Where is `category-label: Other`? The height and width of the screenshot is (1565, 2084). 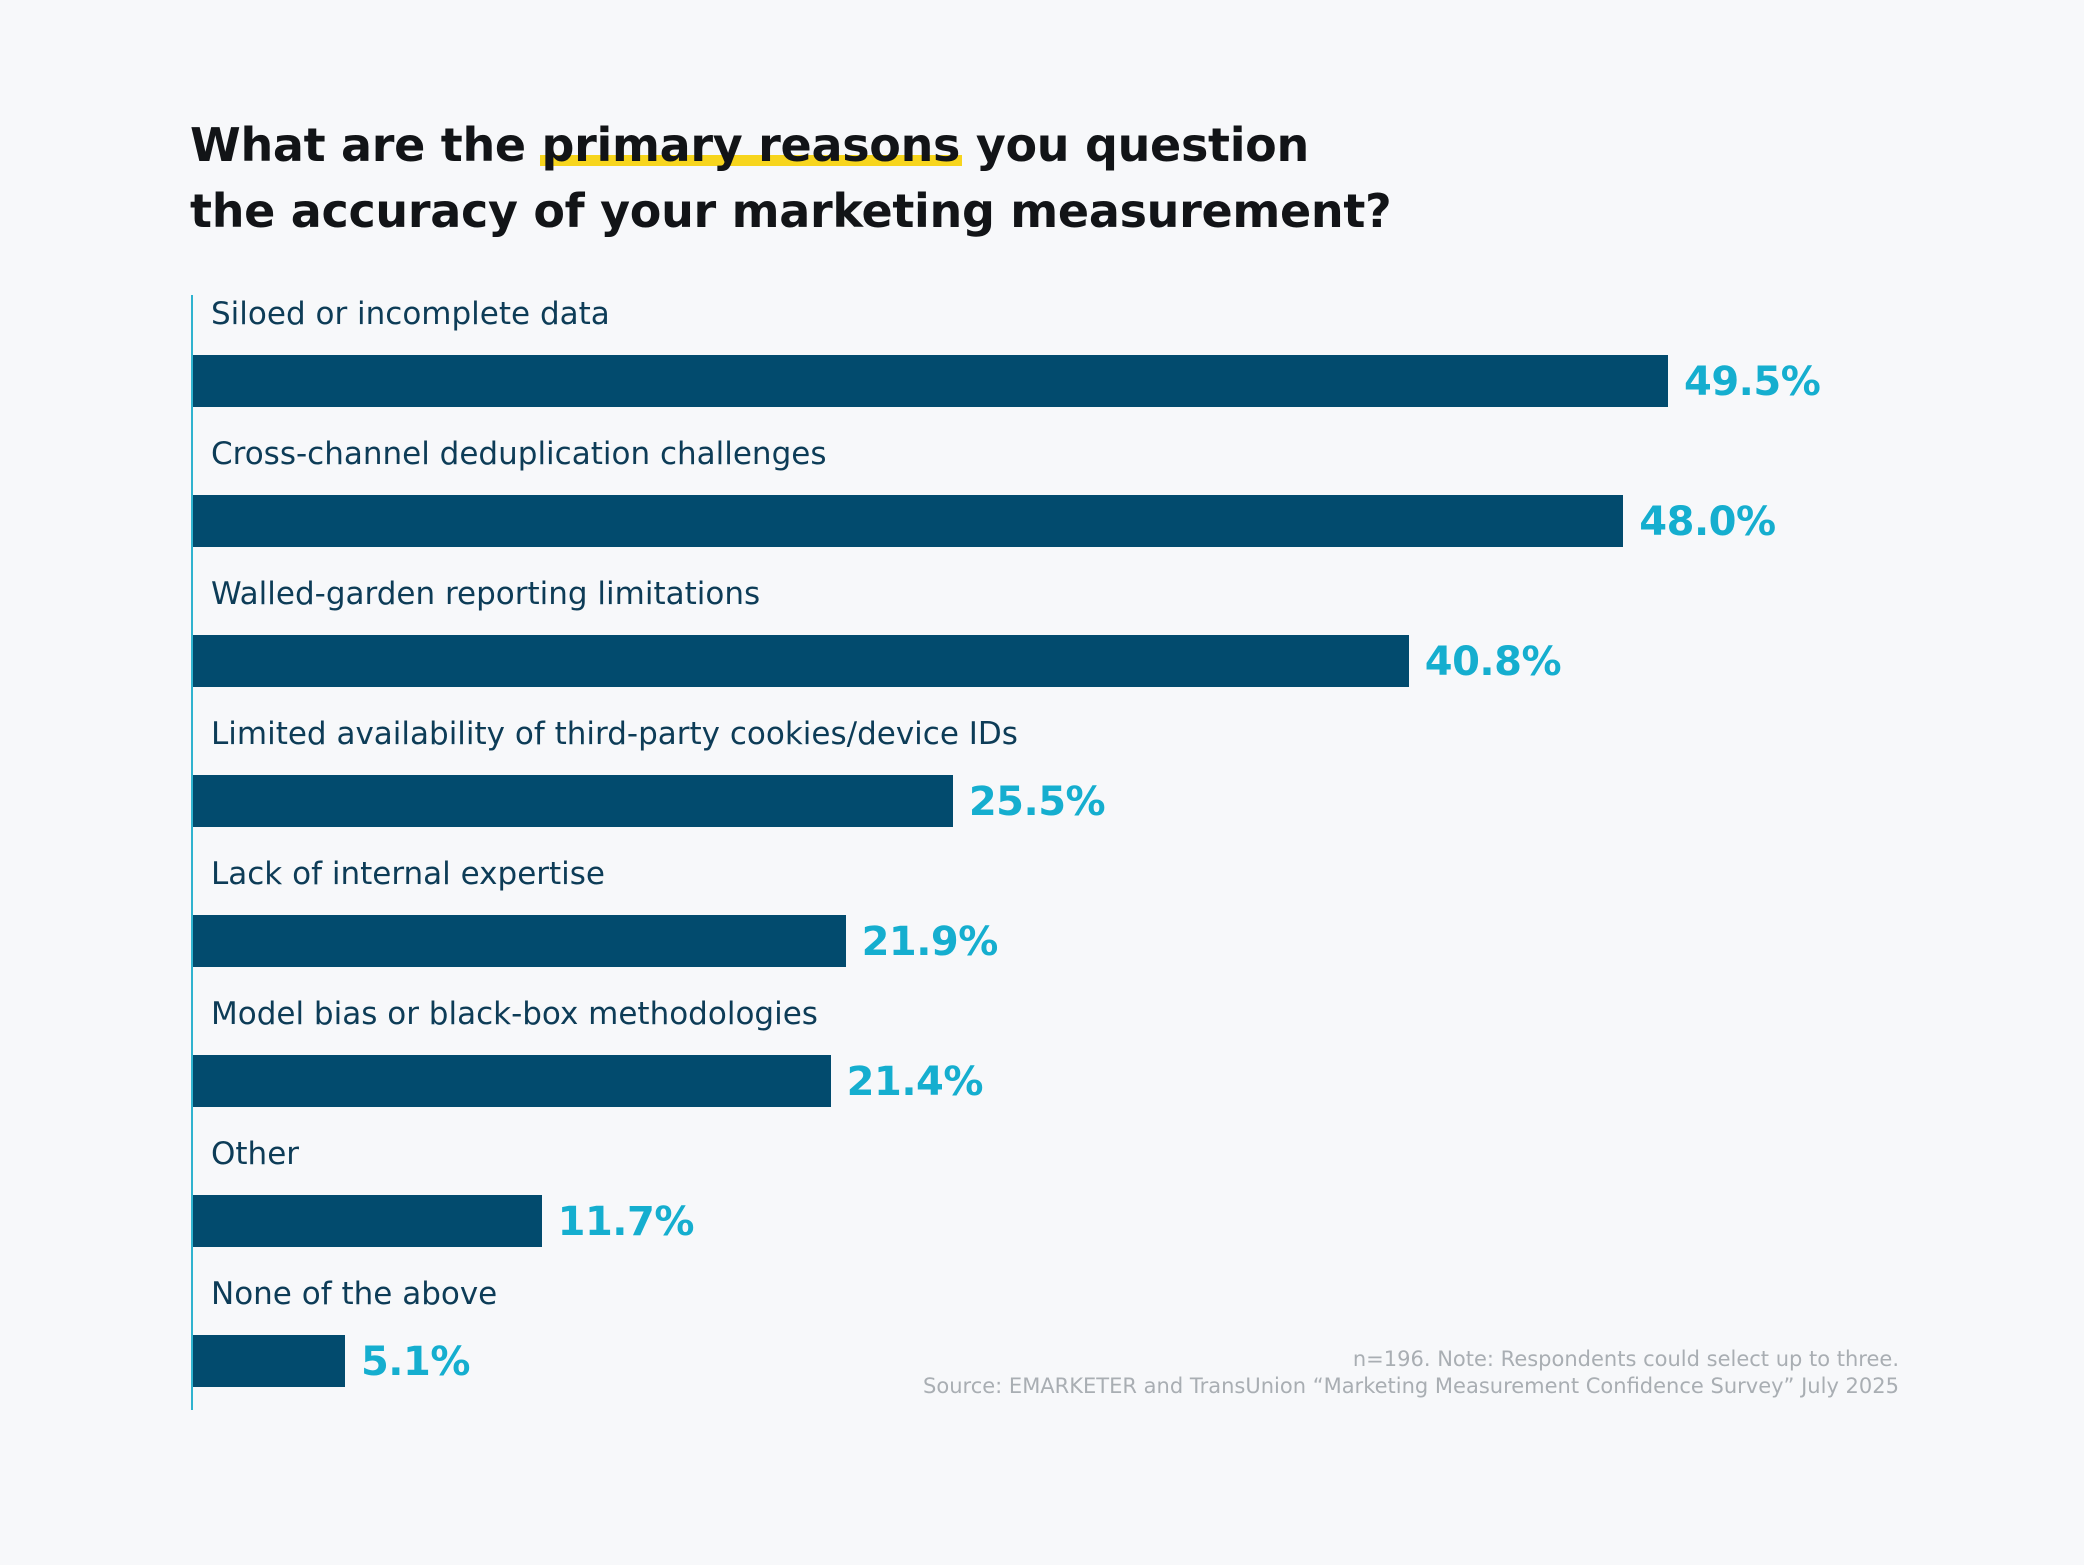 category-label: Other is located at coordinates (255, 1154).